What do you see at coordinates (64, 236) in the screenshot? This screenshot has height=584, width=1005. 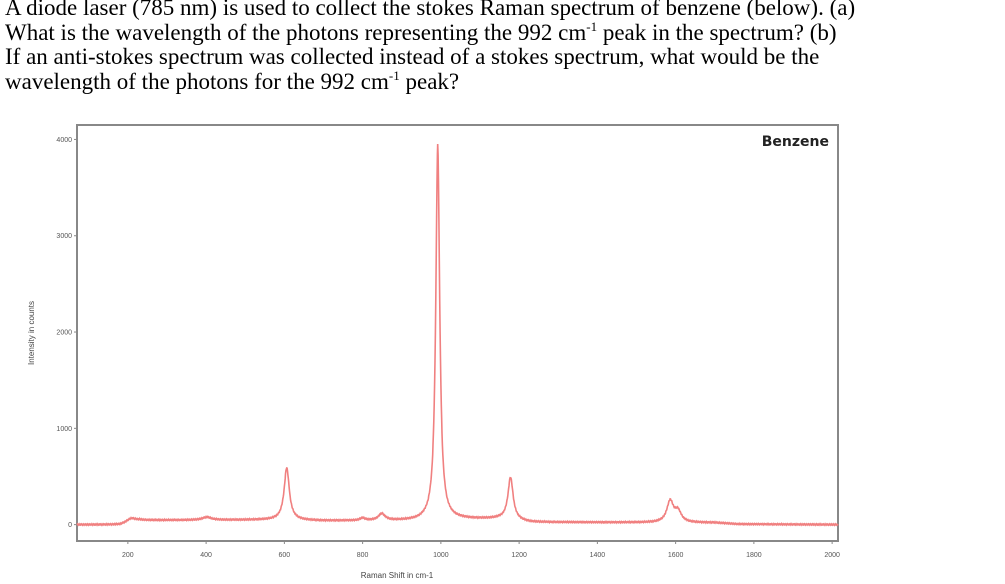 I see `y-tick-label: 3000` at bounding box center [64, 236].